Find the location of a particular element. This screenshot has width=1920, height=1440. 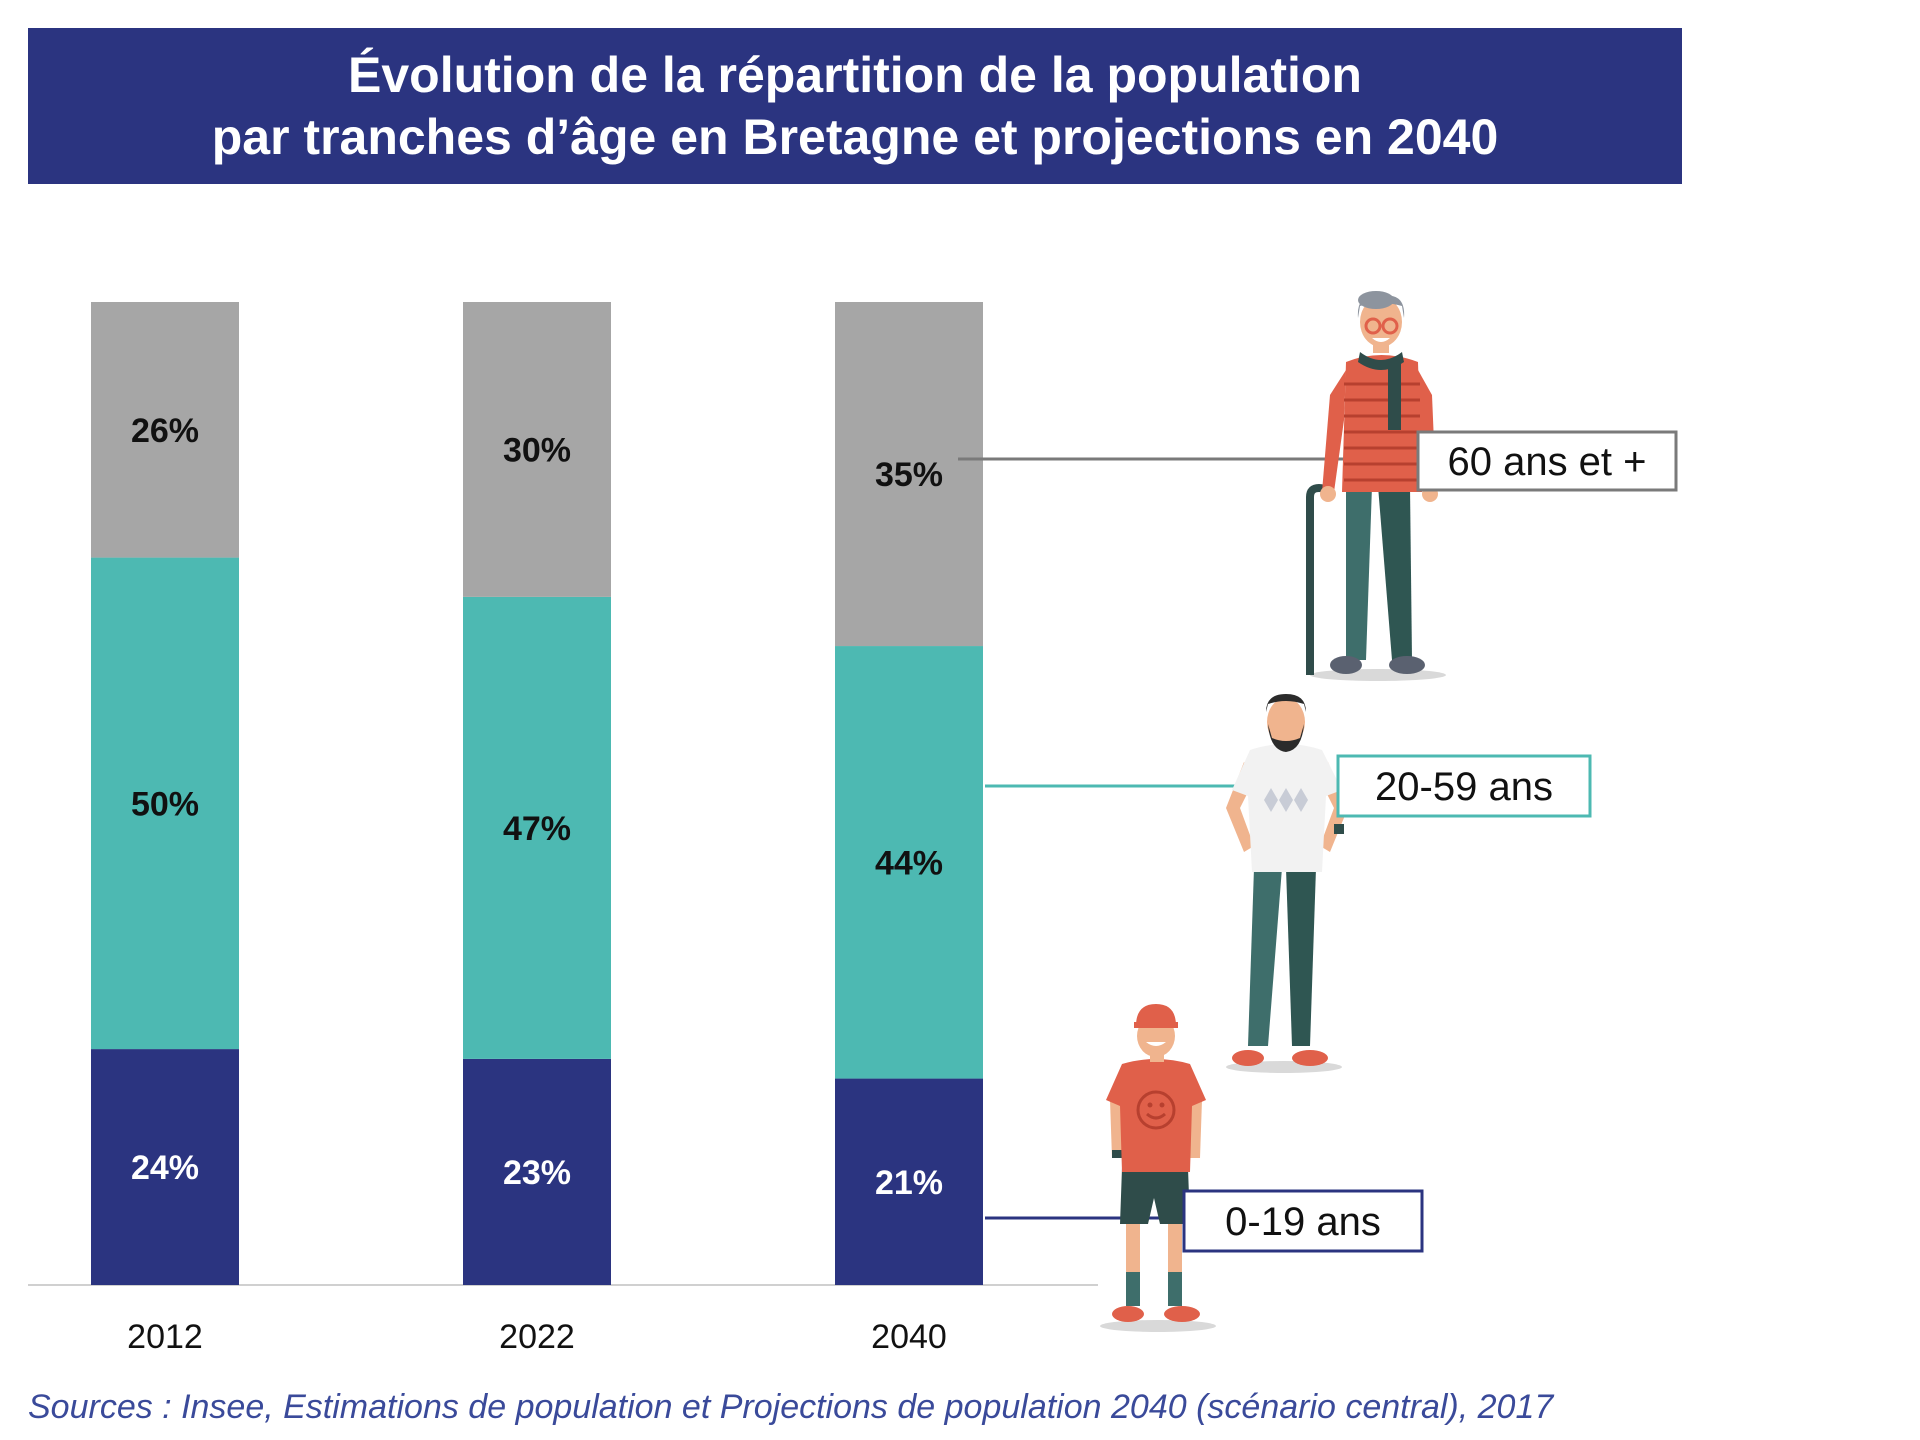

bar-segment-2040-60-plus is located at coordinates (909, 474).